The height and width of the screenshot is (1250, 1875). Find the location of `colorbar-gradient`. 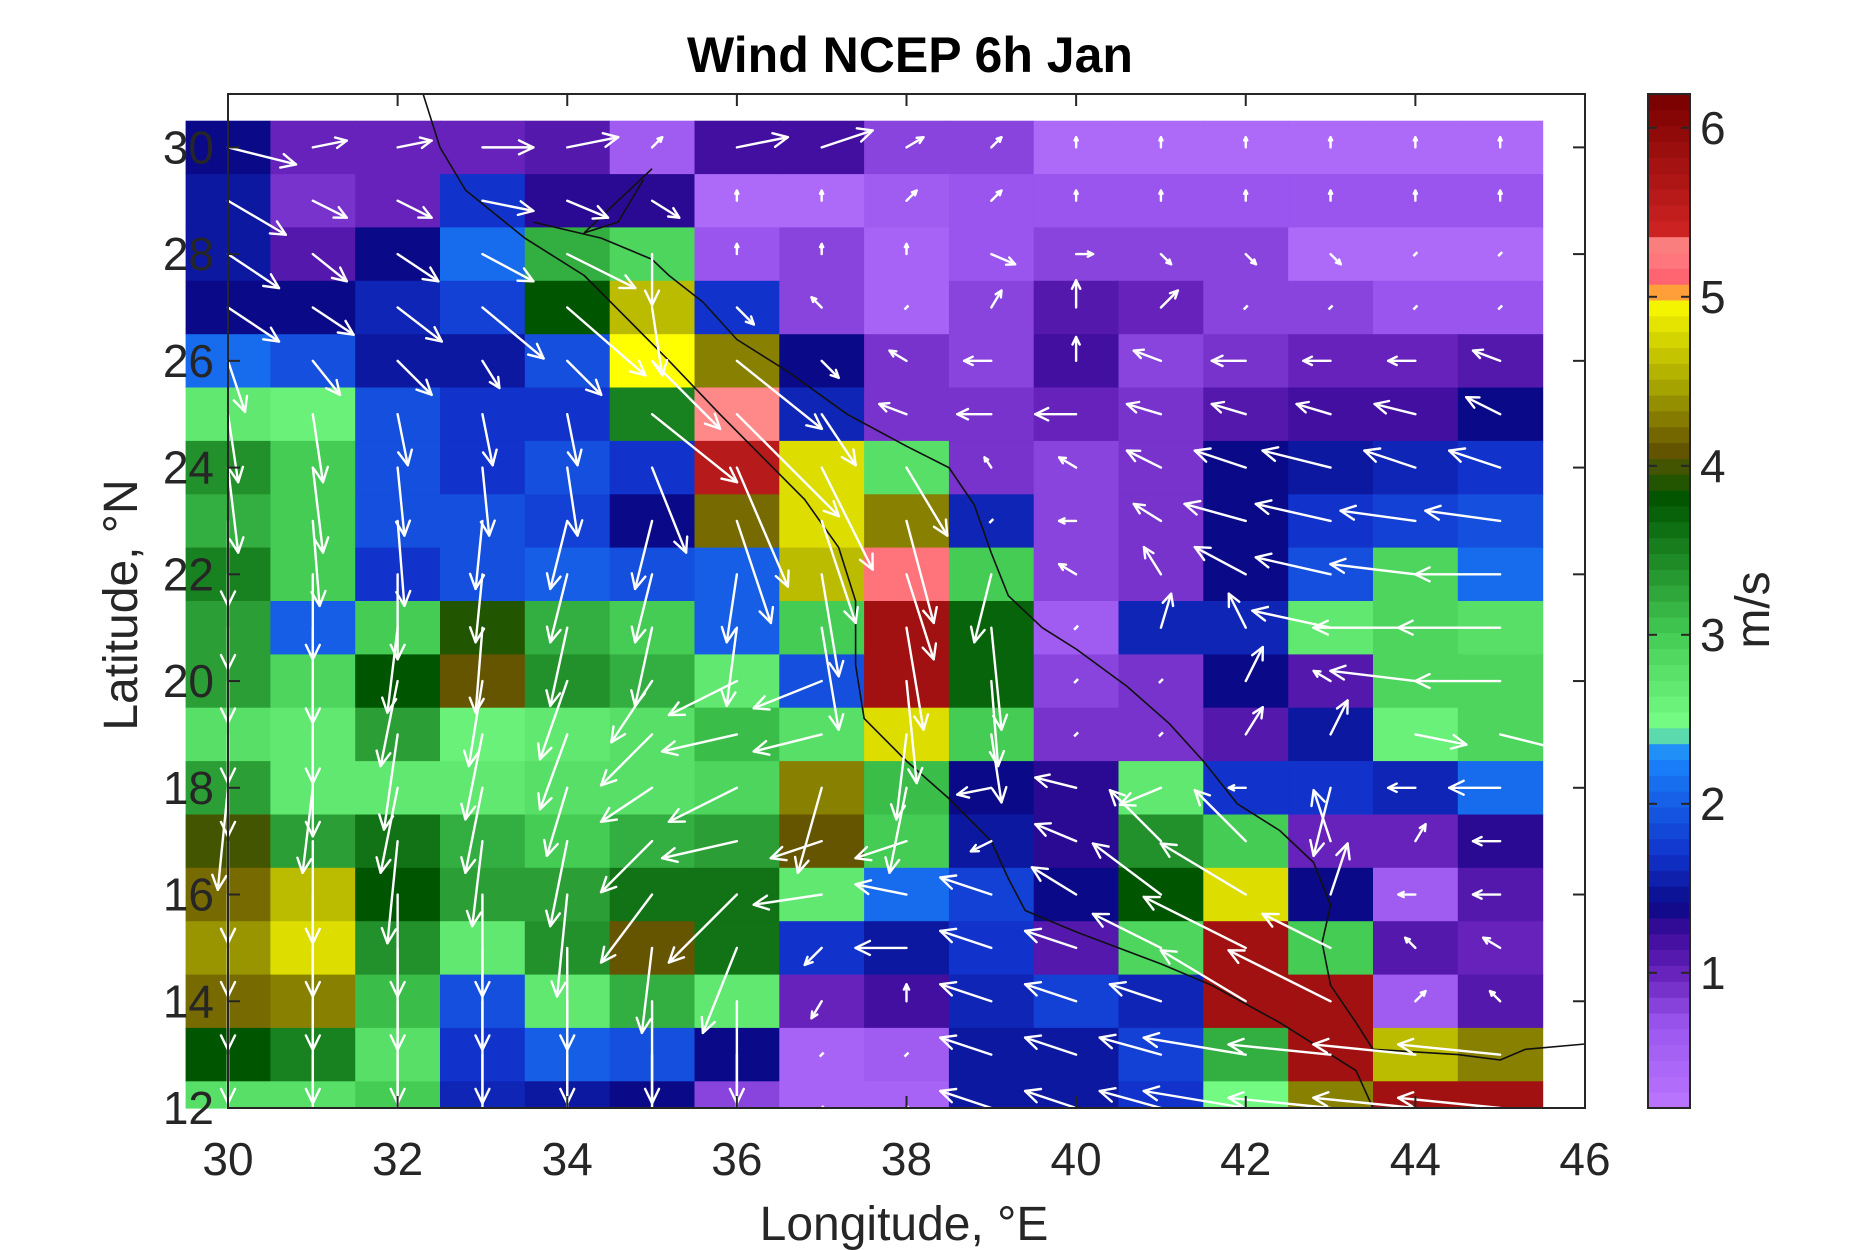

colorbar-gradient is located at coordinates (1669, 601).